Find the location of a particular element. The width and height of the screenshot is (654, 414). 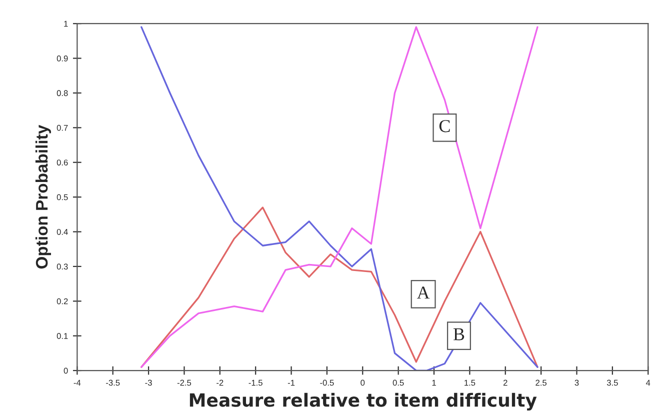

x-tick-label: 0 is located at coordinates (362, 383).